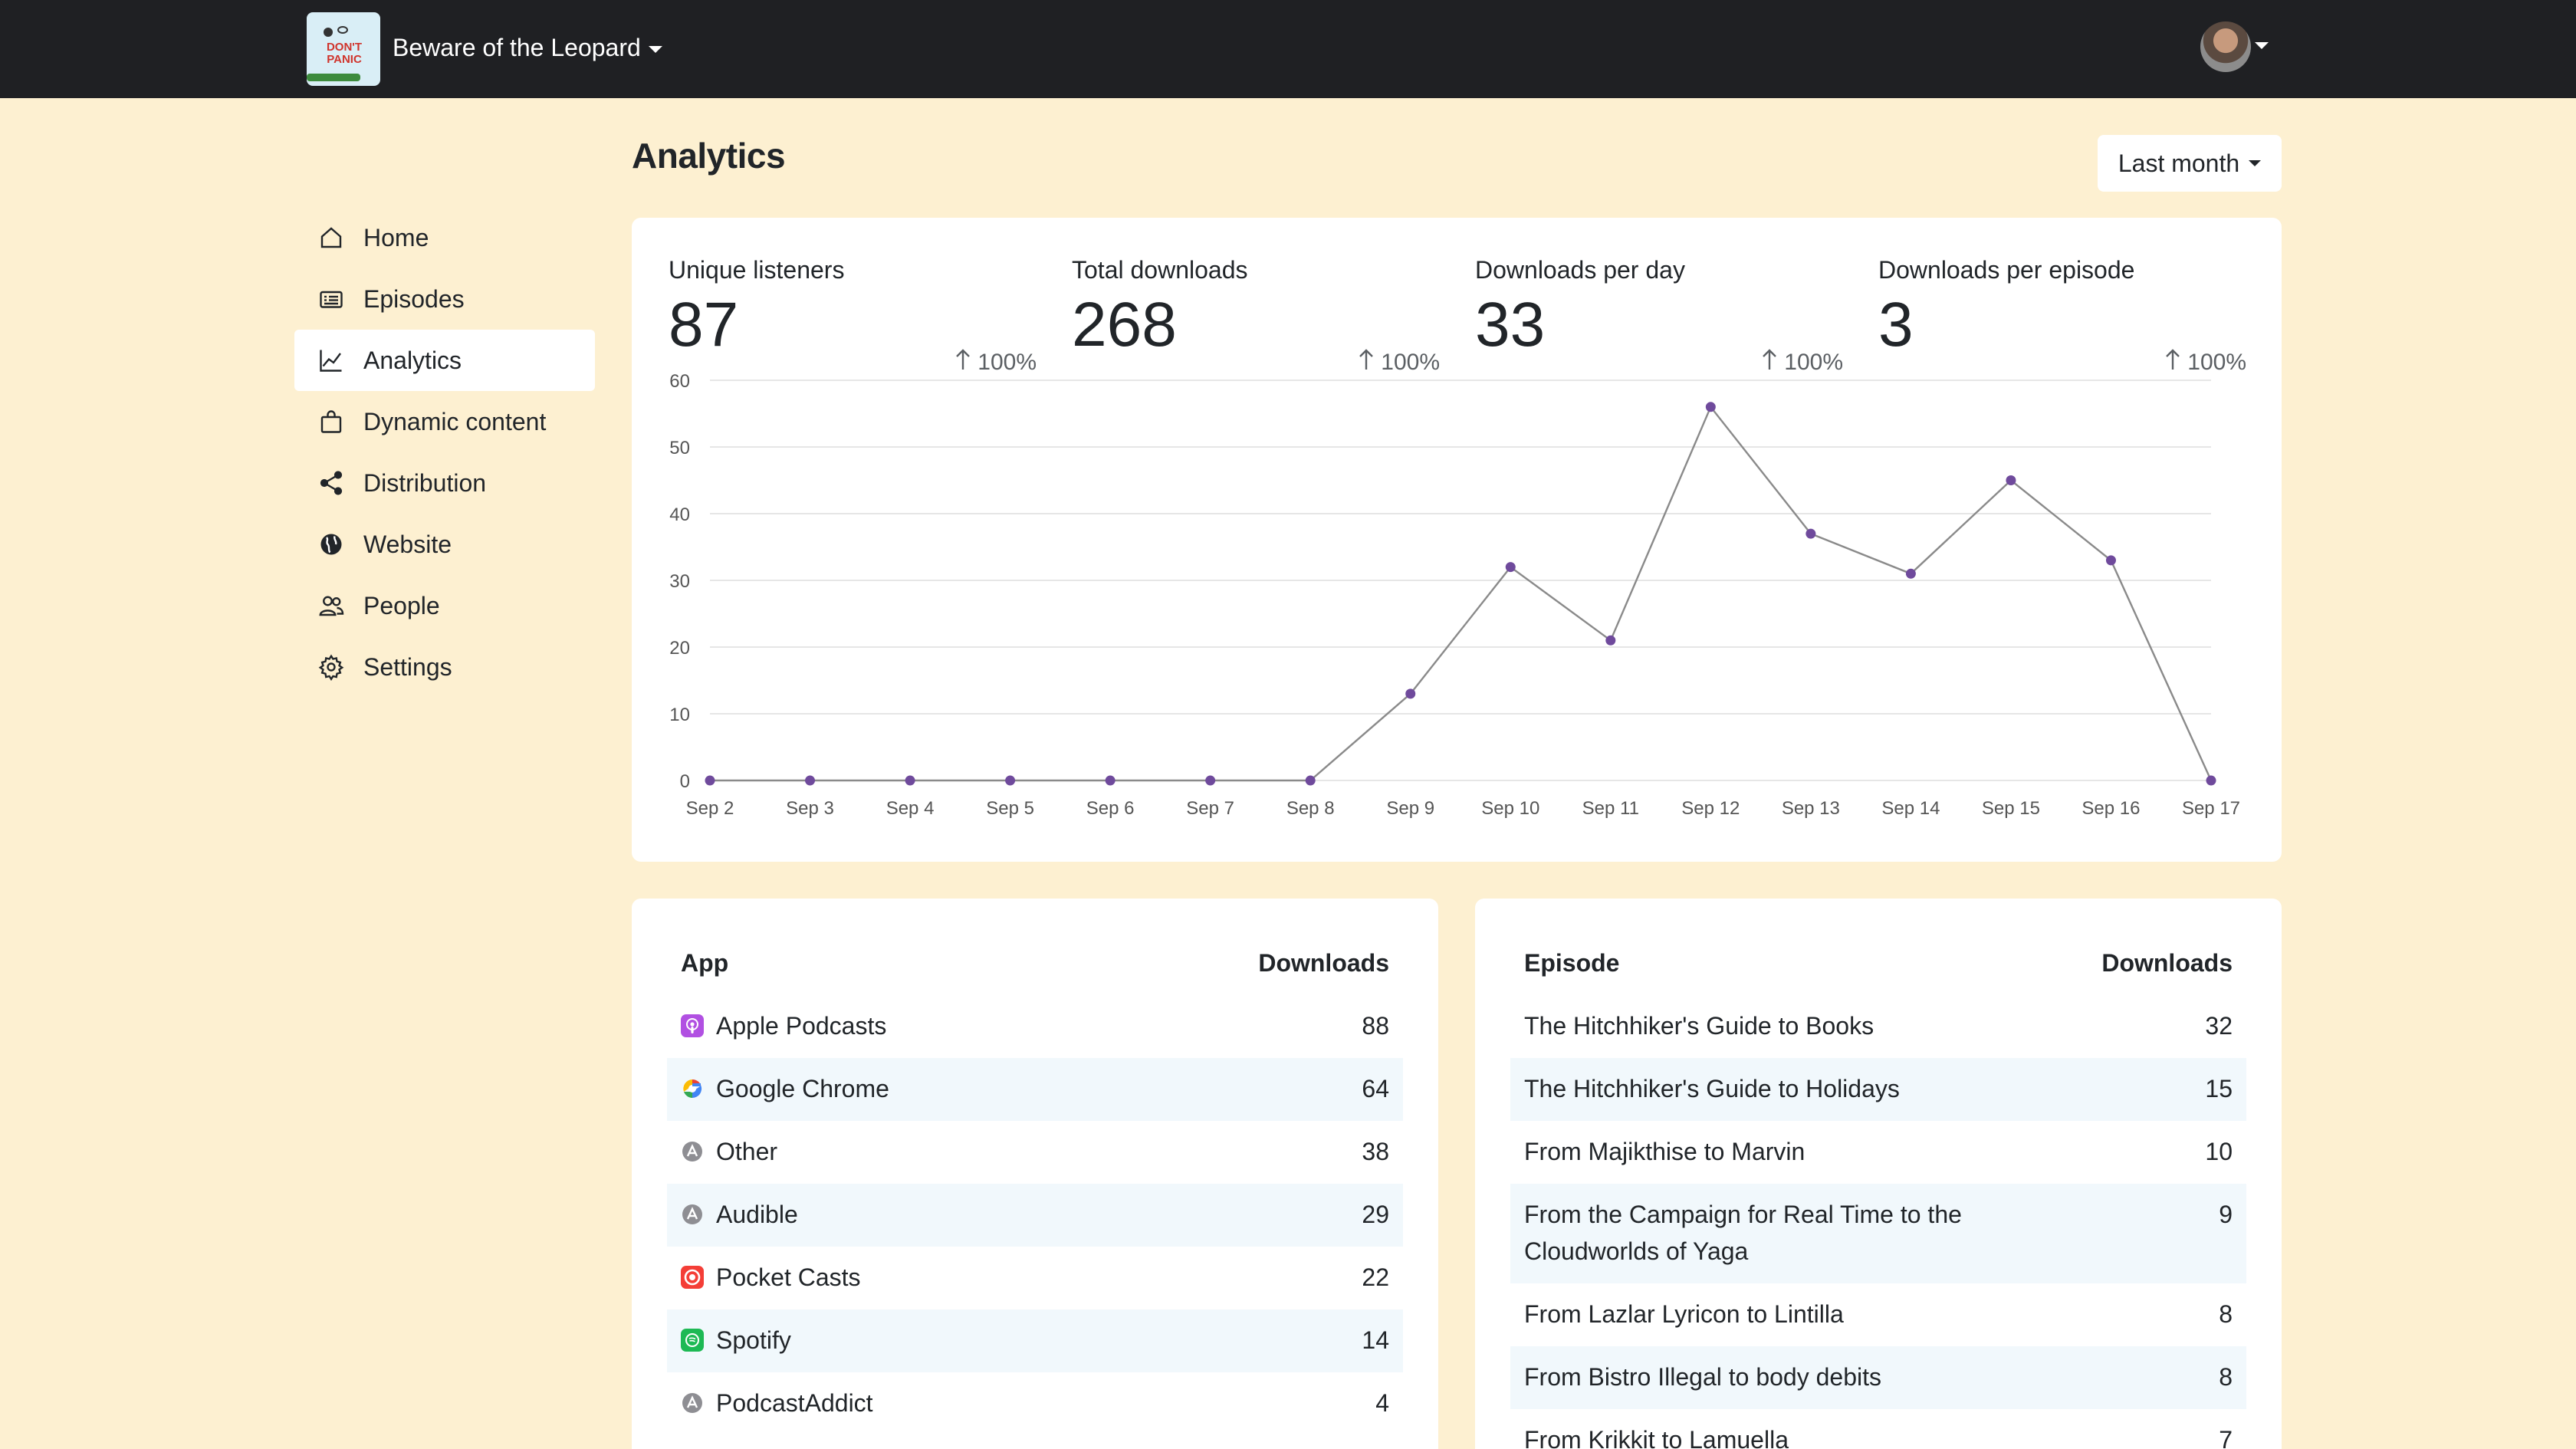 Image resolution: width=2576 pixels, height=1449 pixels. I want to click on x-tick-label: Sep 13, so click(1811, 808).